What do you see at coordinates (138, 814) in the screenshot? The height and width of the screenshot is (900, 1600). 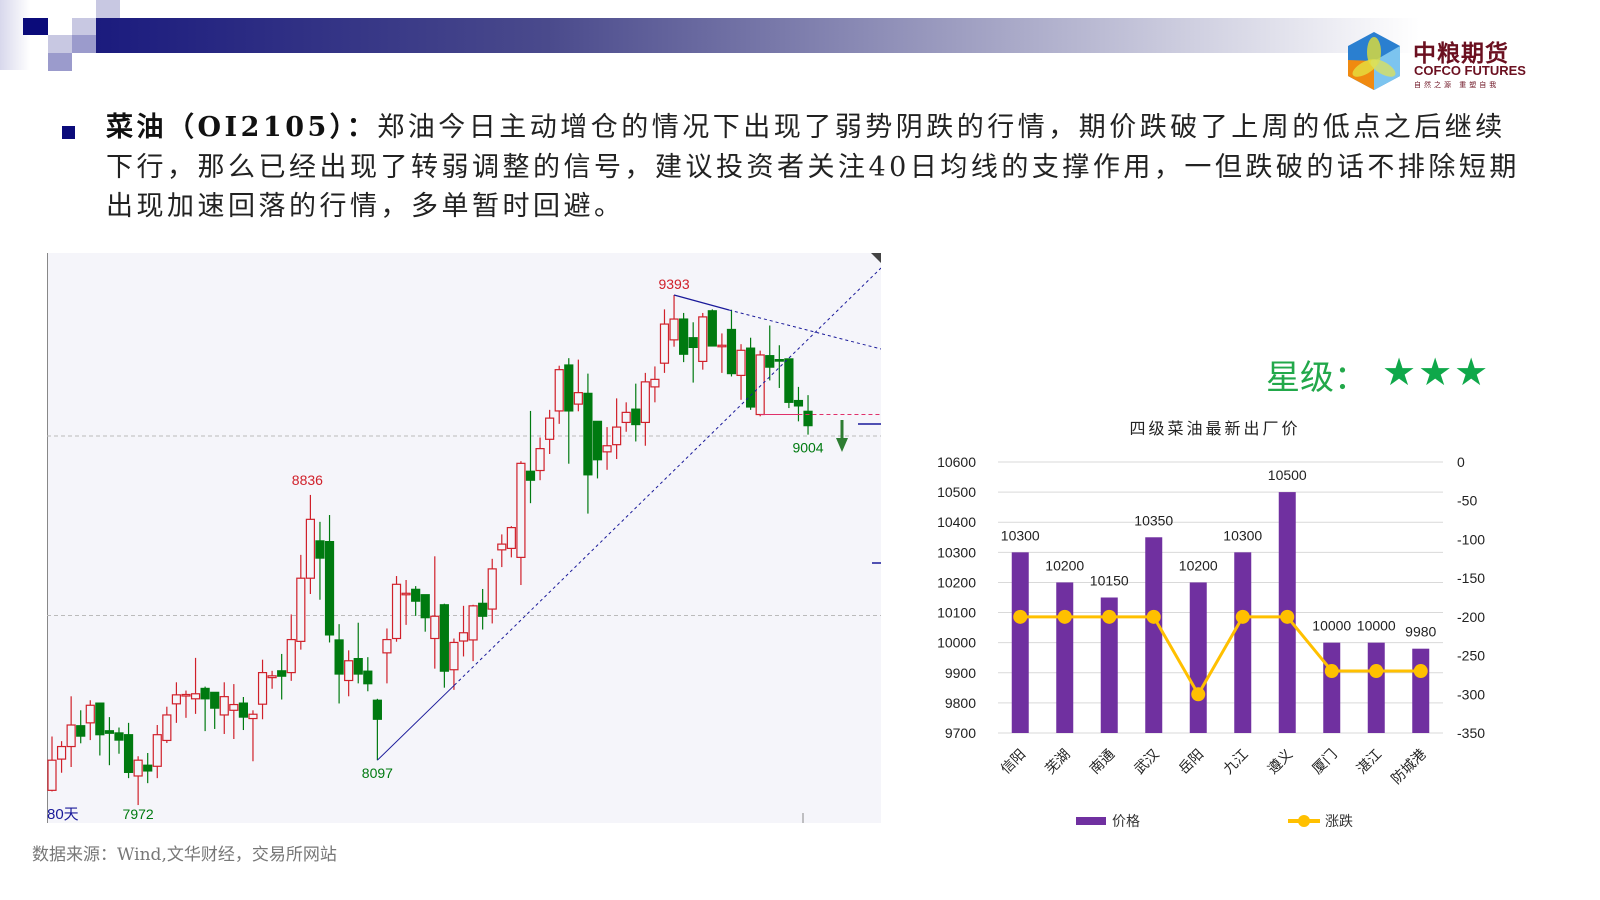 I see `low-label: 7972` at bounding box center [138, 814].